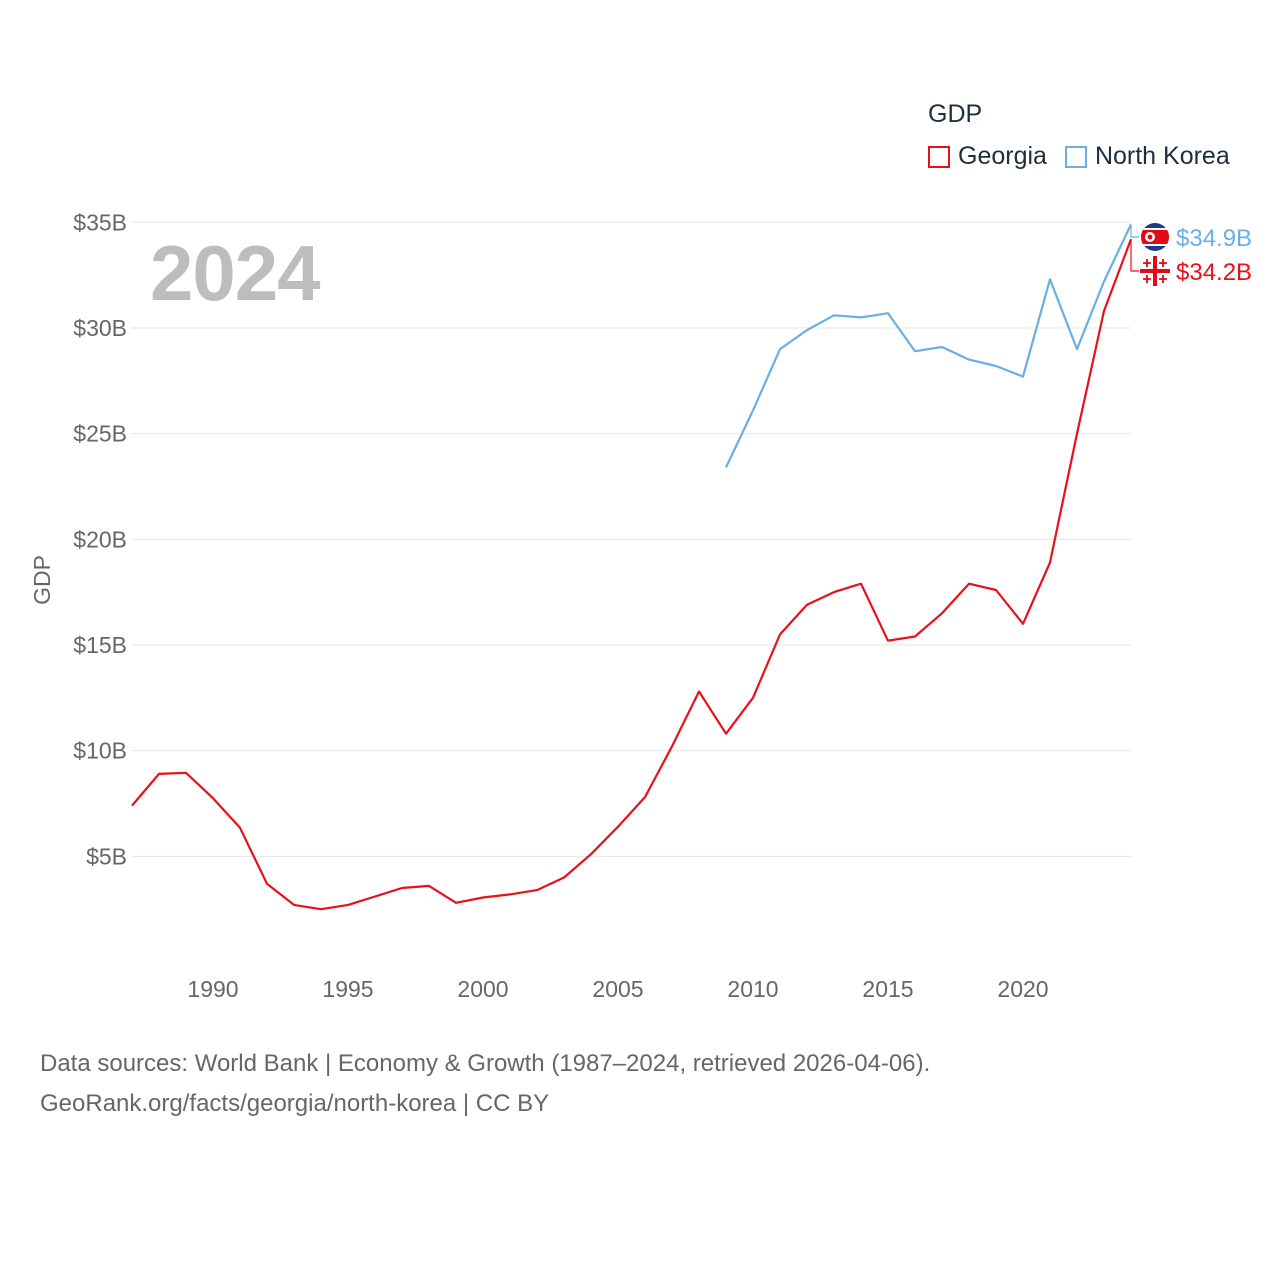  I want to click on x-tick-label: 2015, so click(887, 989).